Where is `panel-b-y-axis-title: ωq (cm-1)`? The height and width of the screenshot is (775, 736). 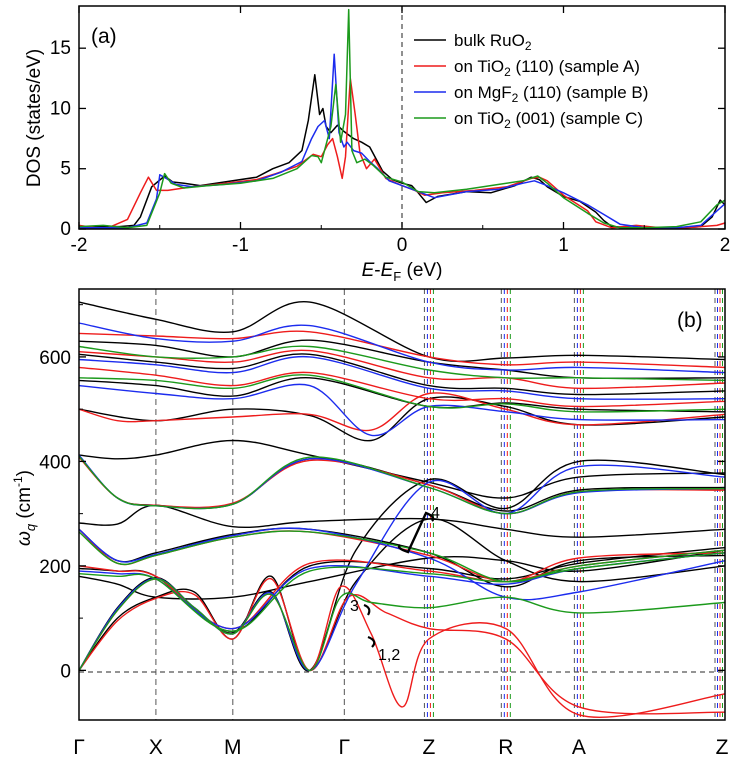 panel-b-y-axis-title: ωq (cm-1) is located at coordinates (24, 508).